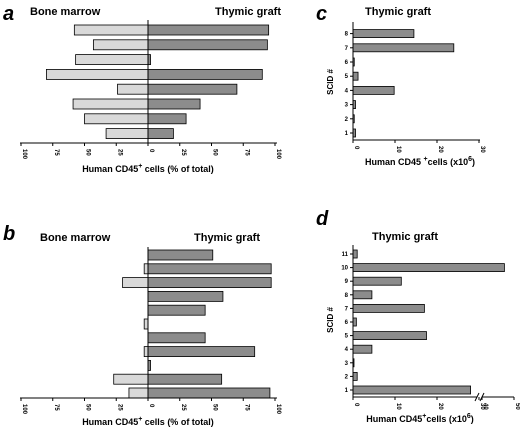 The image size is (520, 428). What do you see at coordinates (330, 82) in the screenshot?
I see `panel-c-y-label: SCID #` at bounding box center [330, 82].